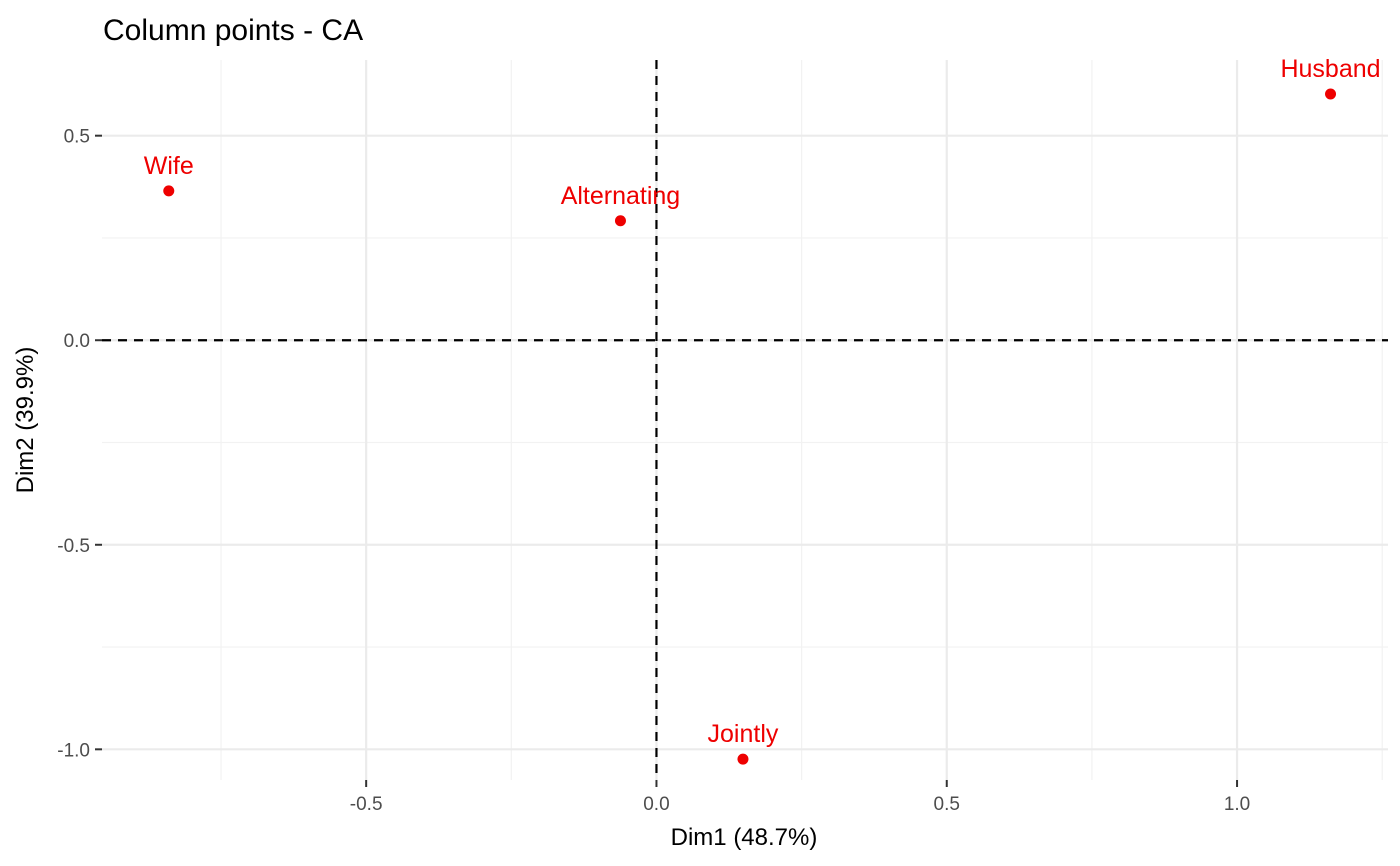 The height and width of the screenshot is (866, 1400). Describe the element at coordinates (620, 221) in the screenshot. I see `data-point-alternating` at that location.